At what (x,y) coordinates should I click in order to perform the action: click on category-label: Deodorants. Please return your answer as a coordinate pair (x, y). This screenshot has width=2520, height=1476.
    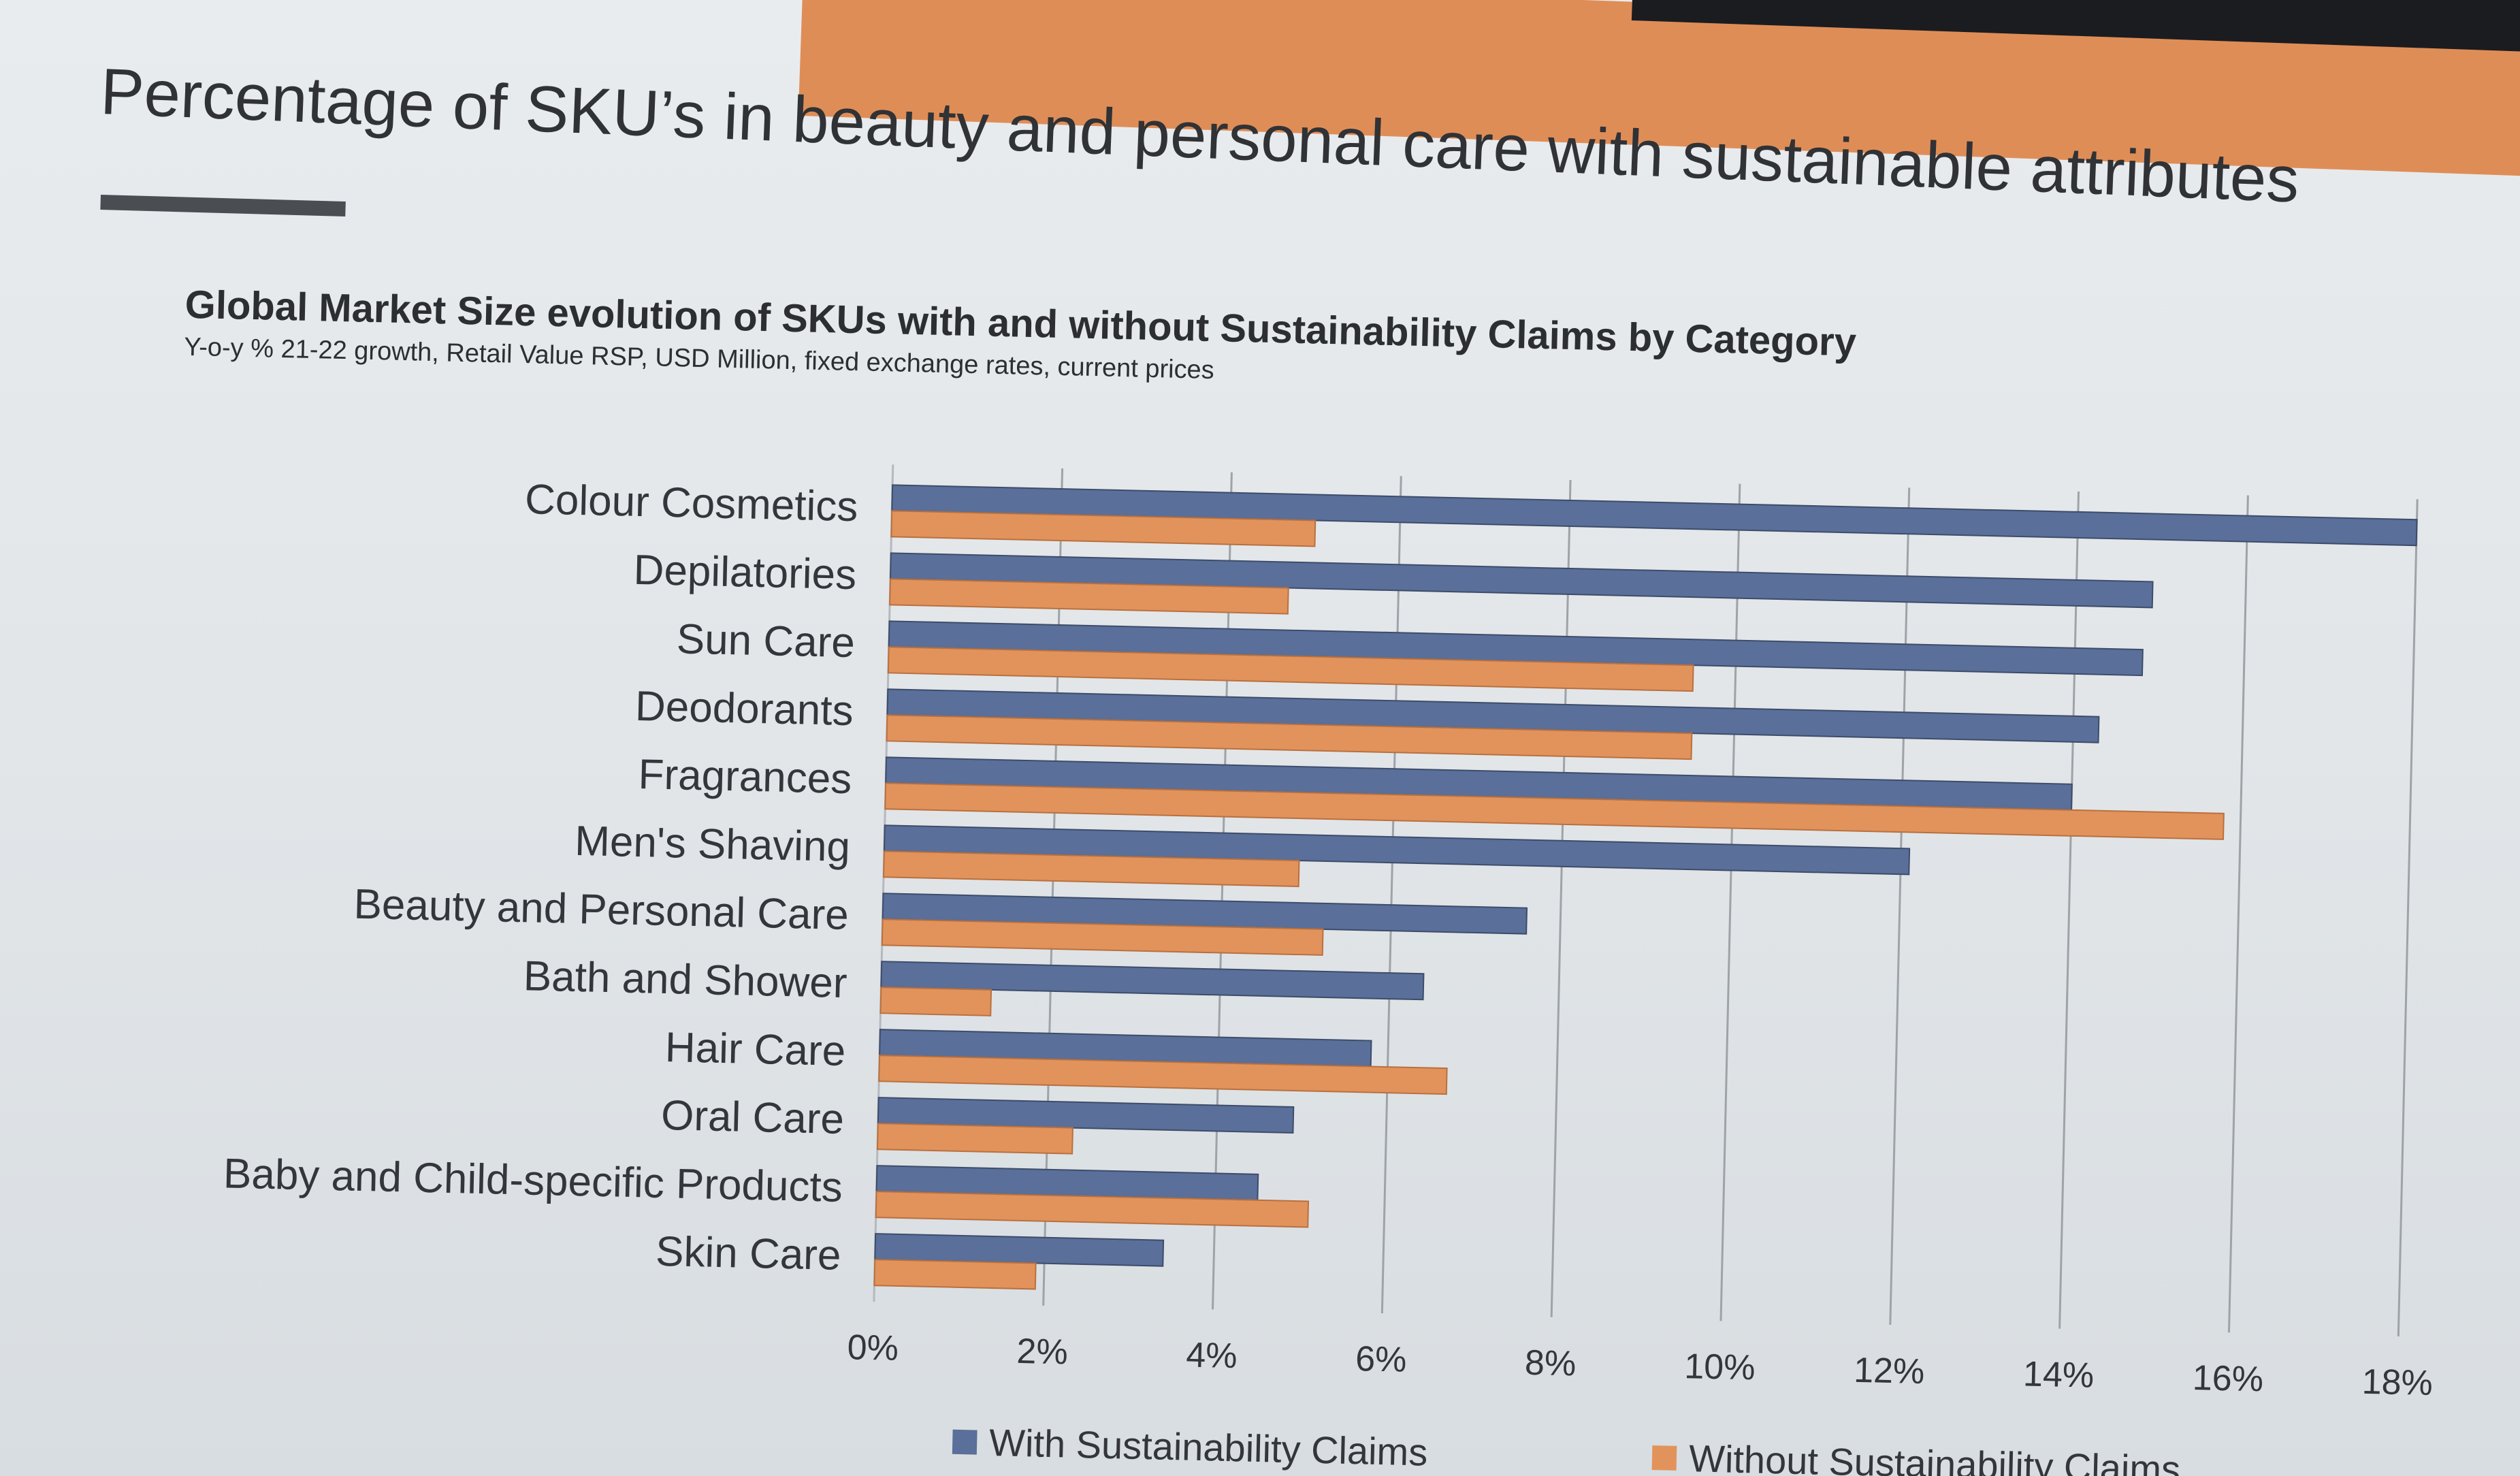
    Looking at the image, I should click on (744, 709).